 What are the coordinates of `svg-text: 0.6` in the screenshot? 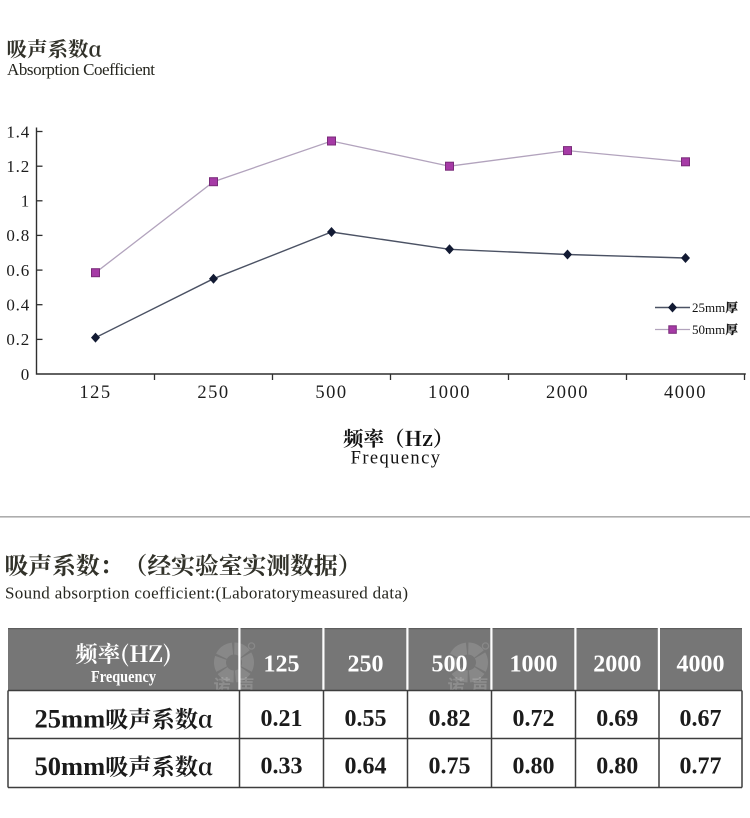 It's located at (18, 270).